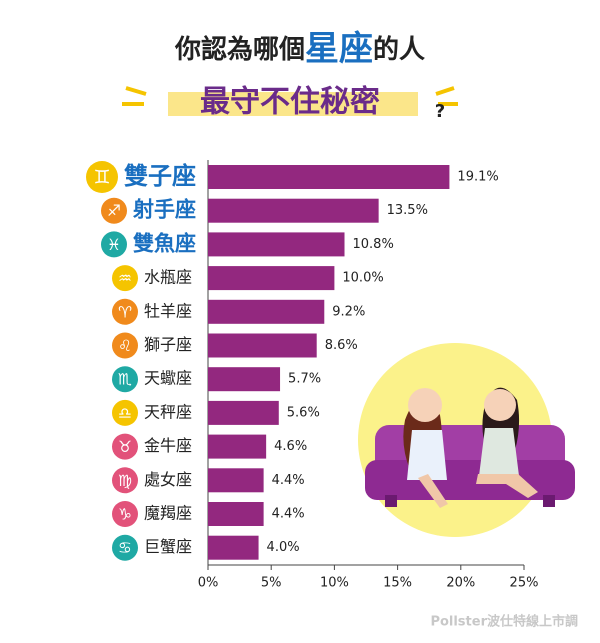 This screenshot has height=643, width=600. I want to click on chart-subtitle: 最守不住秘密, so click(290, 102).